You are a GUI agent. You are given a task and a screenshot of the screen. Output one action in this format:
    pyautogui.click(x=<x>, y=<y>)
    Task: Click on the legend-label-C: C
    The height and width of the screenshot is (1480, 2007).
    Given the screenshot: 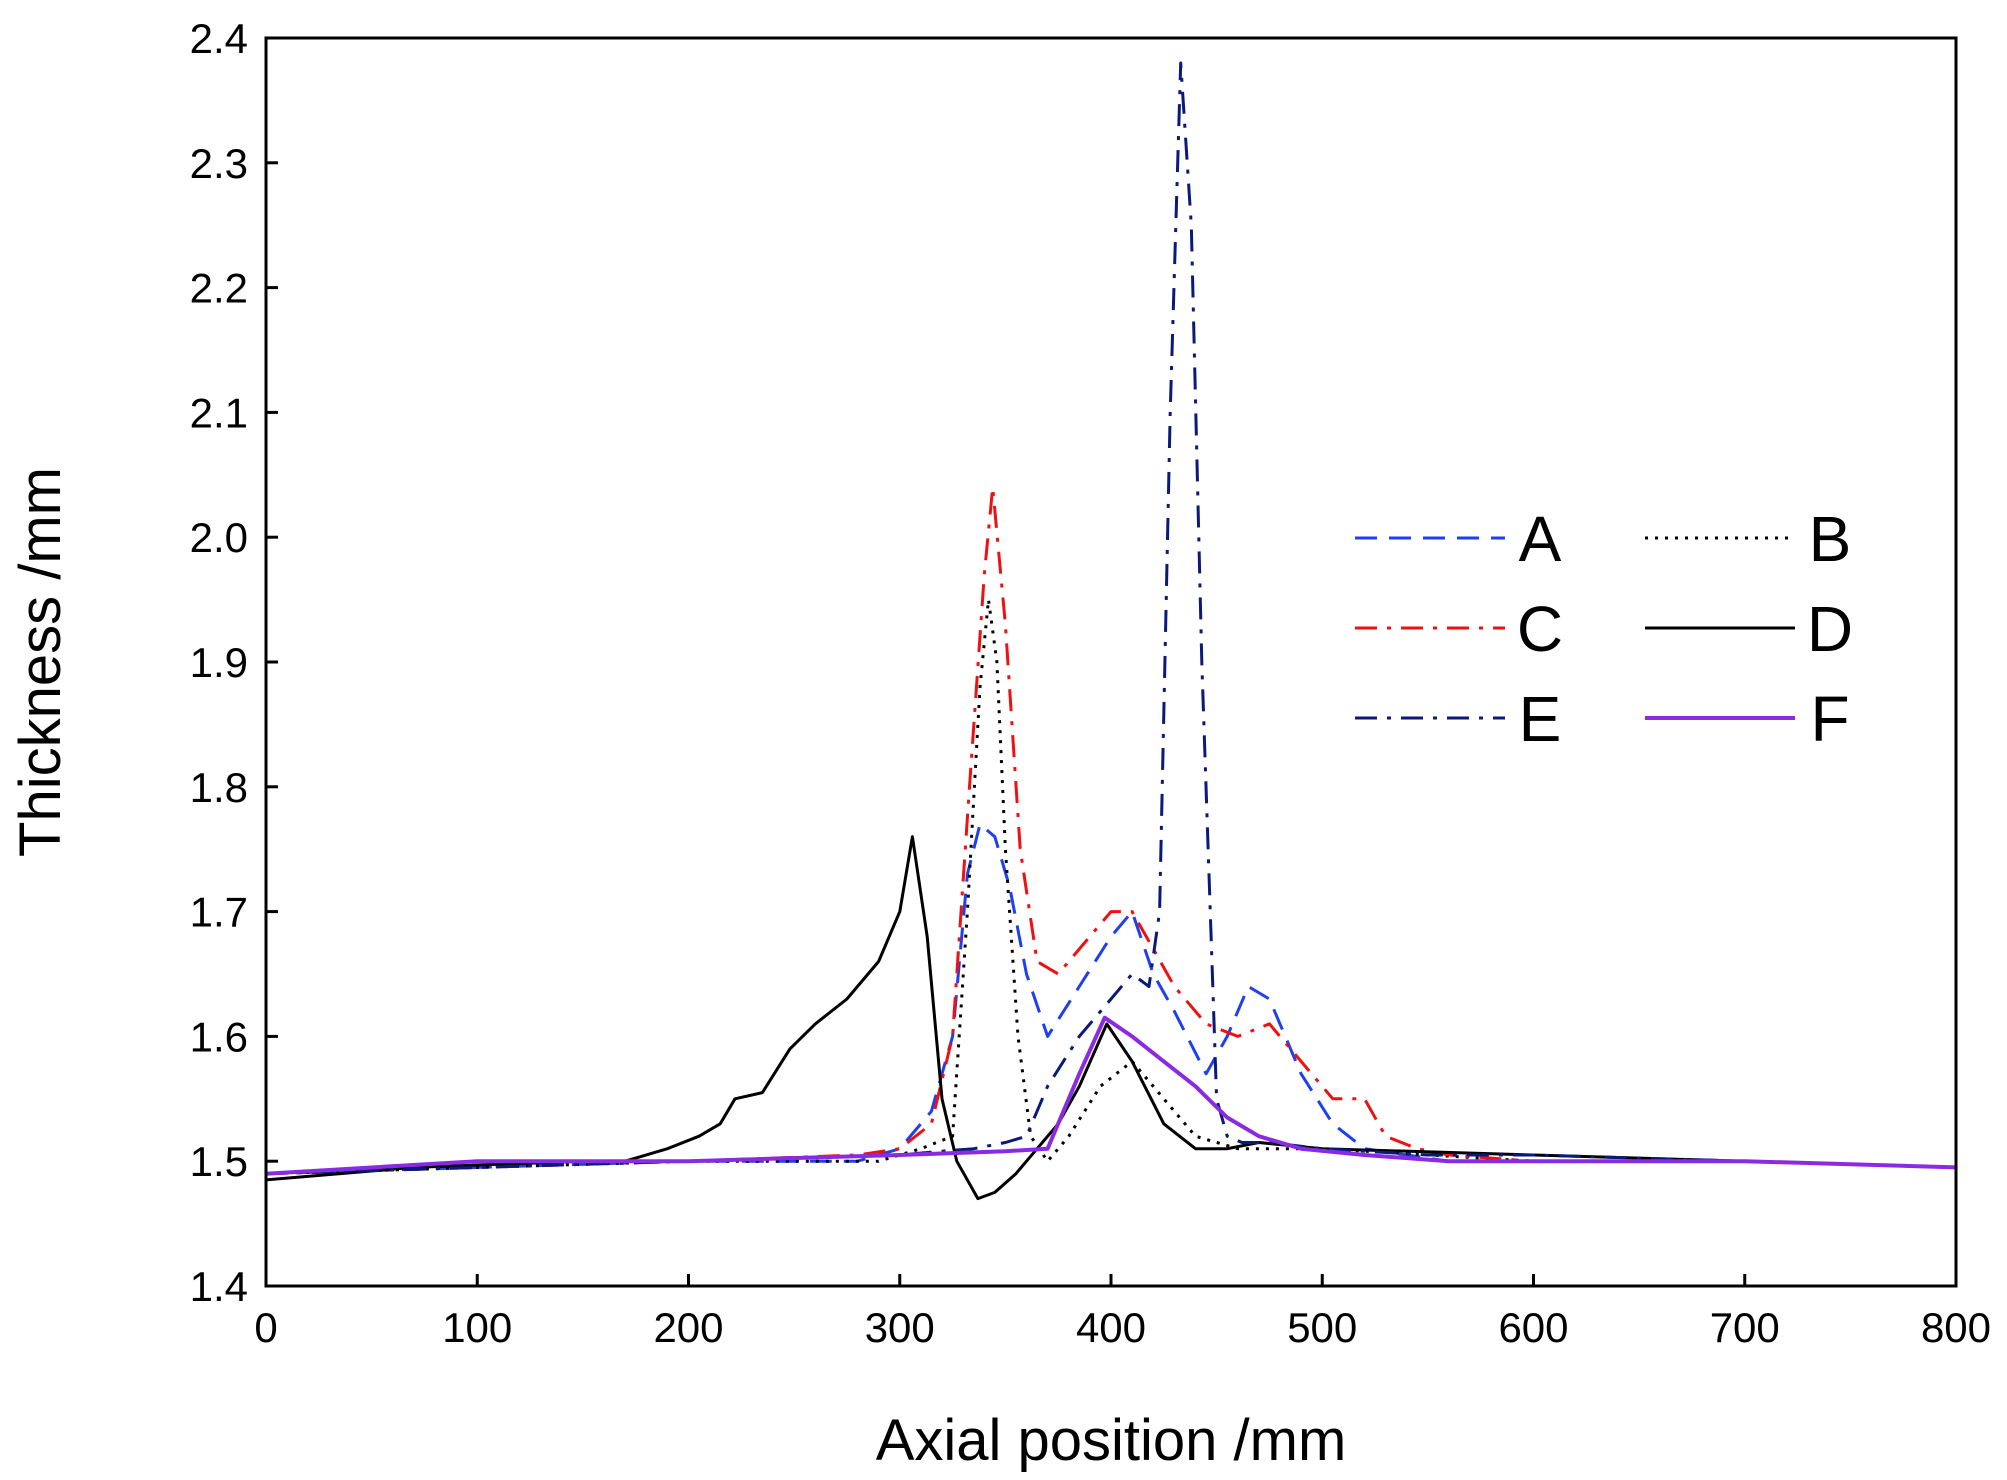 What is the action you would take?
    pyautogui.click(x=1540, y=629)
    